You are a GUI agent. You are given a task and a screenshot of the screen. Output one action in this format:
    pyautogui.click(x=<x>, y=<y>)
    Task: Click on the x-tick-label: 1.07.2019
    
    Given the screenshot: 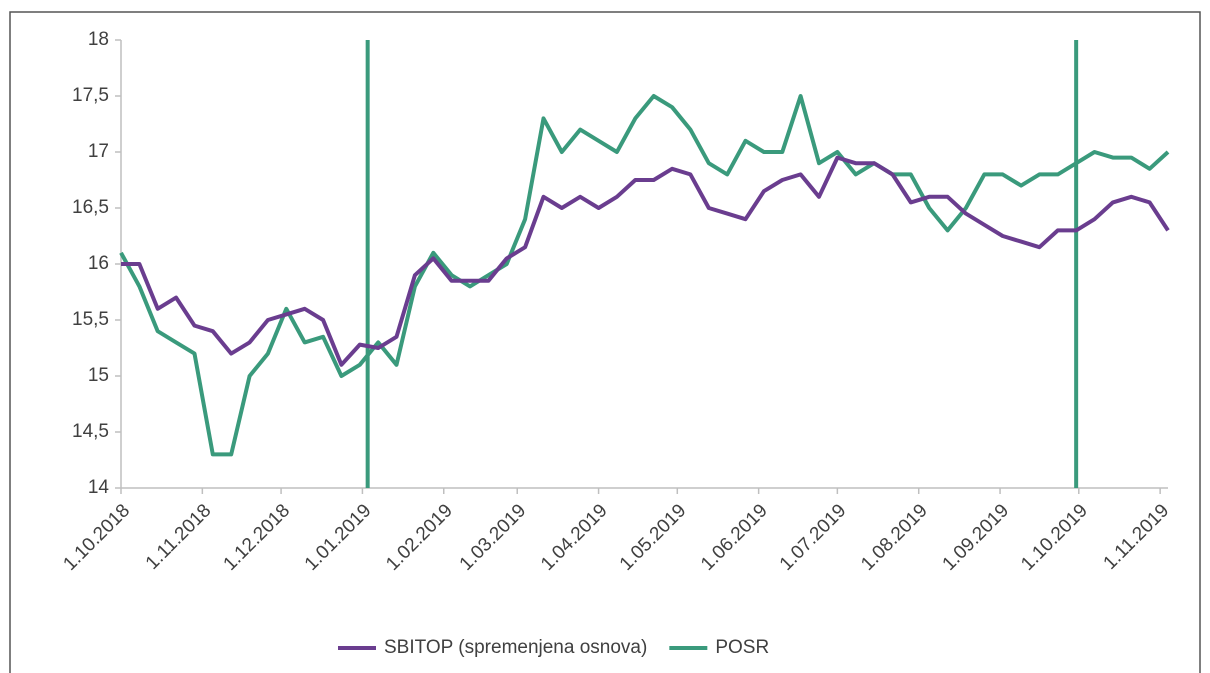 What is the action you would take?
    pyautogui.click(x=813, y=537)
    